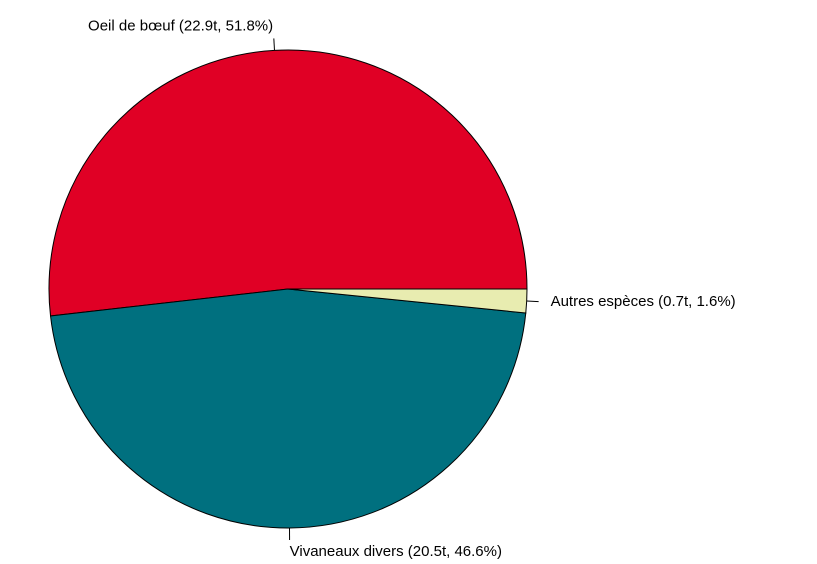 This screenshot has height=564, width=817. I want to click on slice-label: Oeil de bœuf (22.9t, 51.8%), so click(180, 25).